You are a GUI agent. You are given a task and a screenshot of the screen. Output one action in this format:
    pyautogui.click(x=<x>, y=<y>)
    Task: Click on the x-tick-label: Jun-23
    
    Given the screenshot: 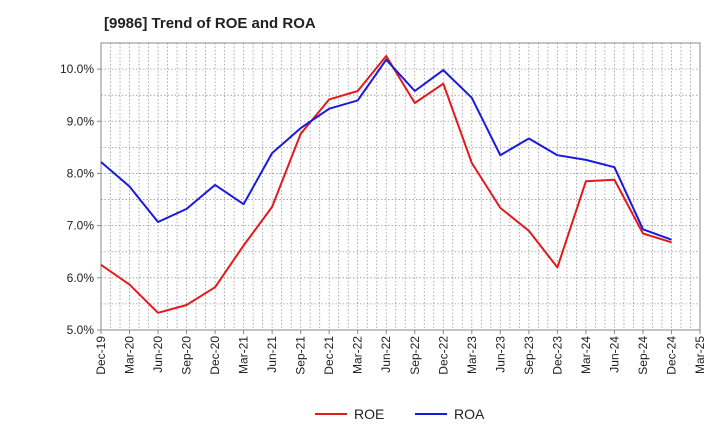 What is the action you would take?
    pyautogui.click(x=500, y=354)
    